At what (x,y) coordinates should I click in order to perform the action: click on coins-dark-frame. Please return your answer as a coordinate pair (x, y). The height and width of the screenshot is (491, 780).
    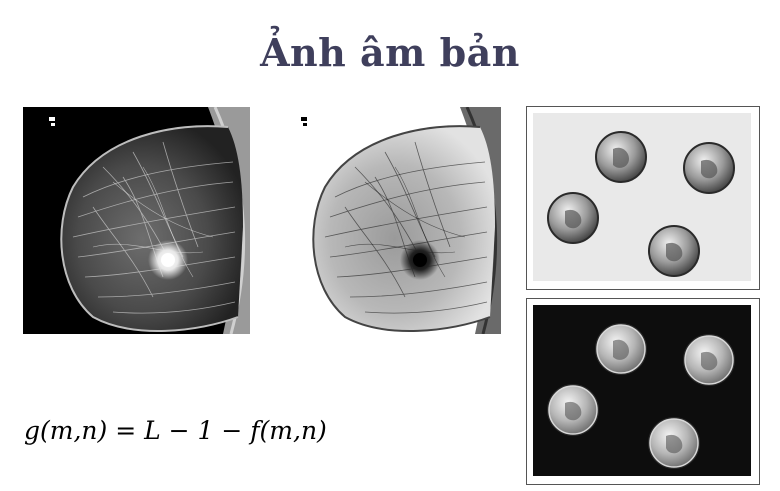
    Looking at the image, I should click on (643, 391).